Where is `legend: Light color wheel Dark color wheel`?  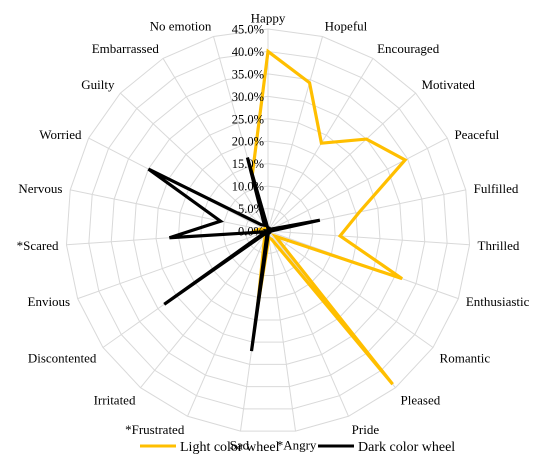
legend: Light color wheel Dark color wheel is located at coordinates (297, 447).